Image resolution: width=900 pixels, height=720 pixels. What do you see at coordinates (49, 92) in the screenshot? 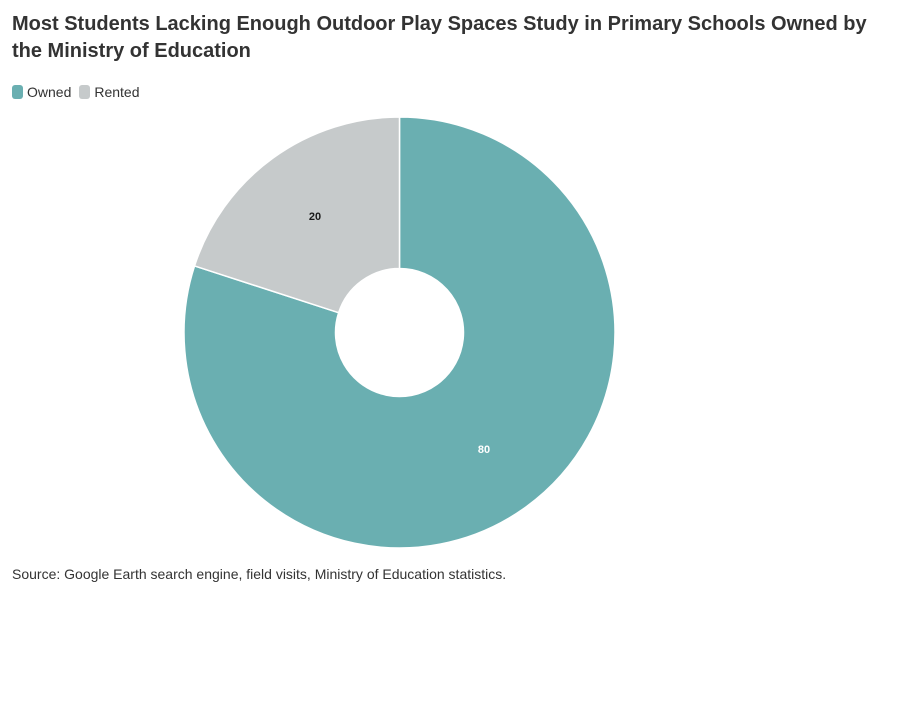
I see `legend-label-owned: Owned` at bounding box center [49, 92].